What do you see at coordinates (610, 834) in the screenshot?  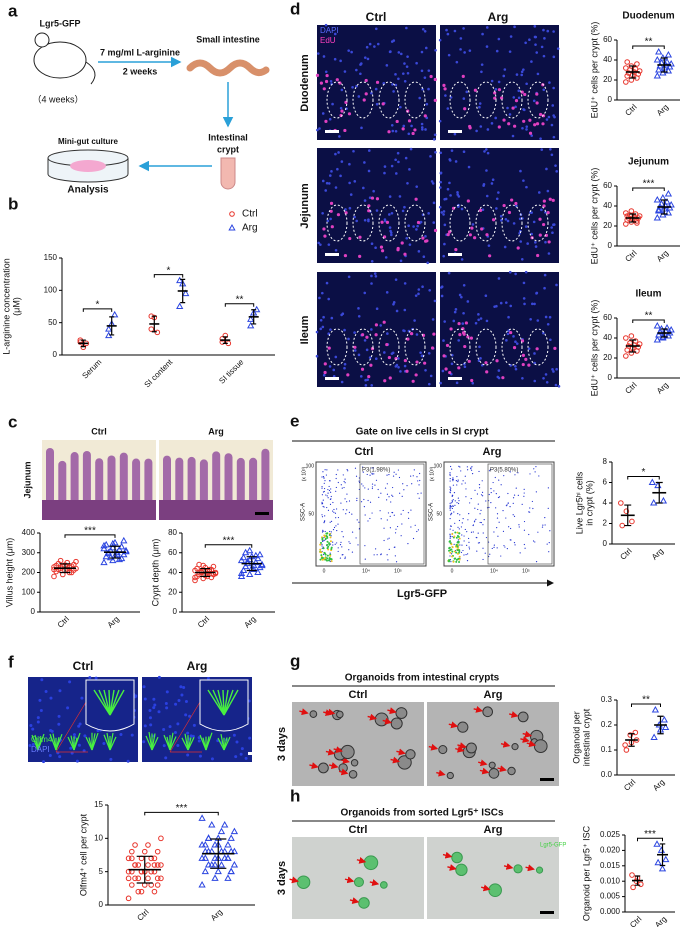 I see `y-tick-label: 0.025` at bounding box center [610, 834].